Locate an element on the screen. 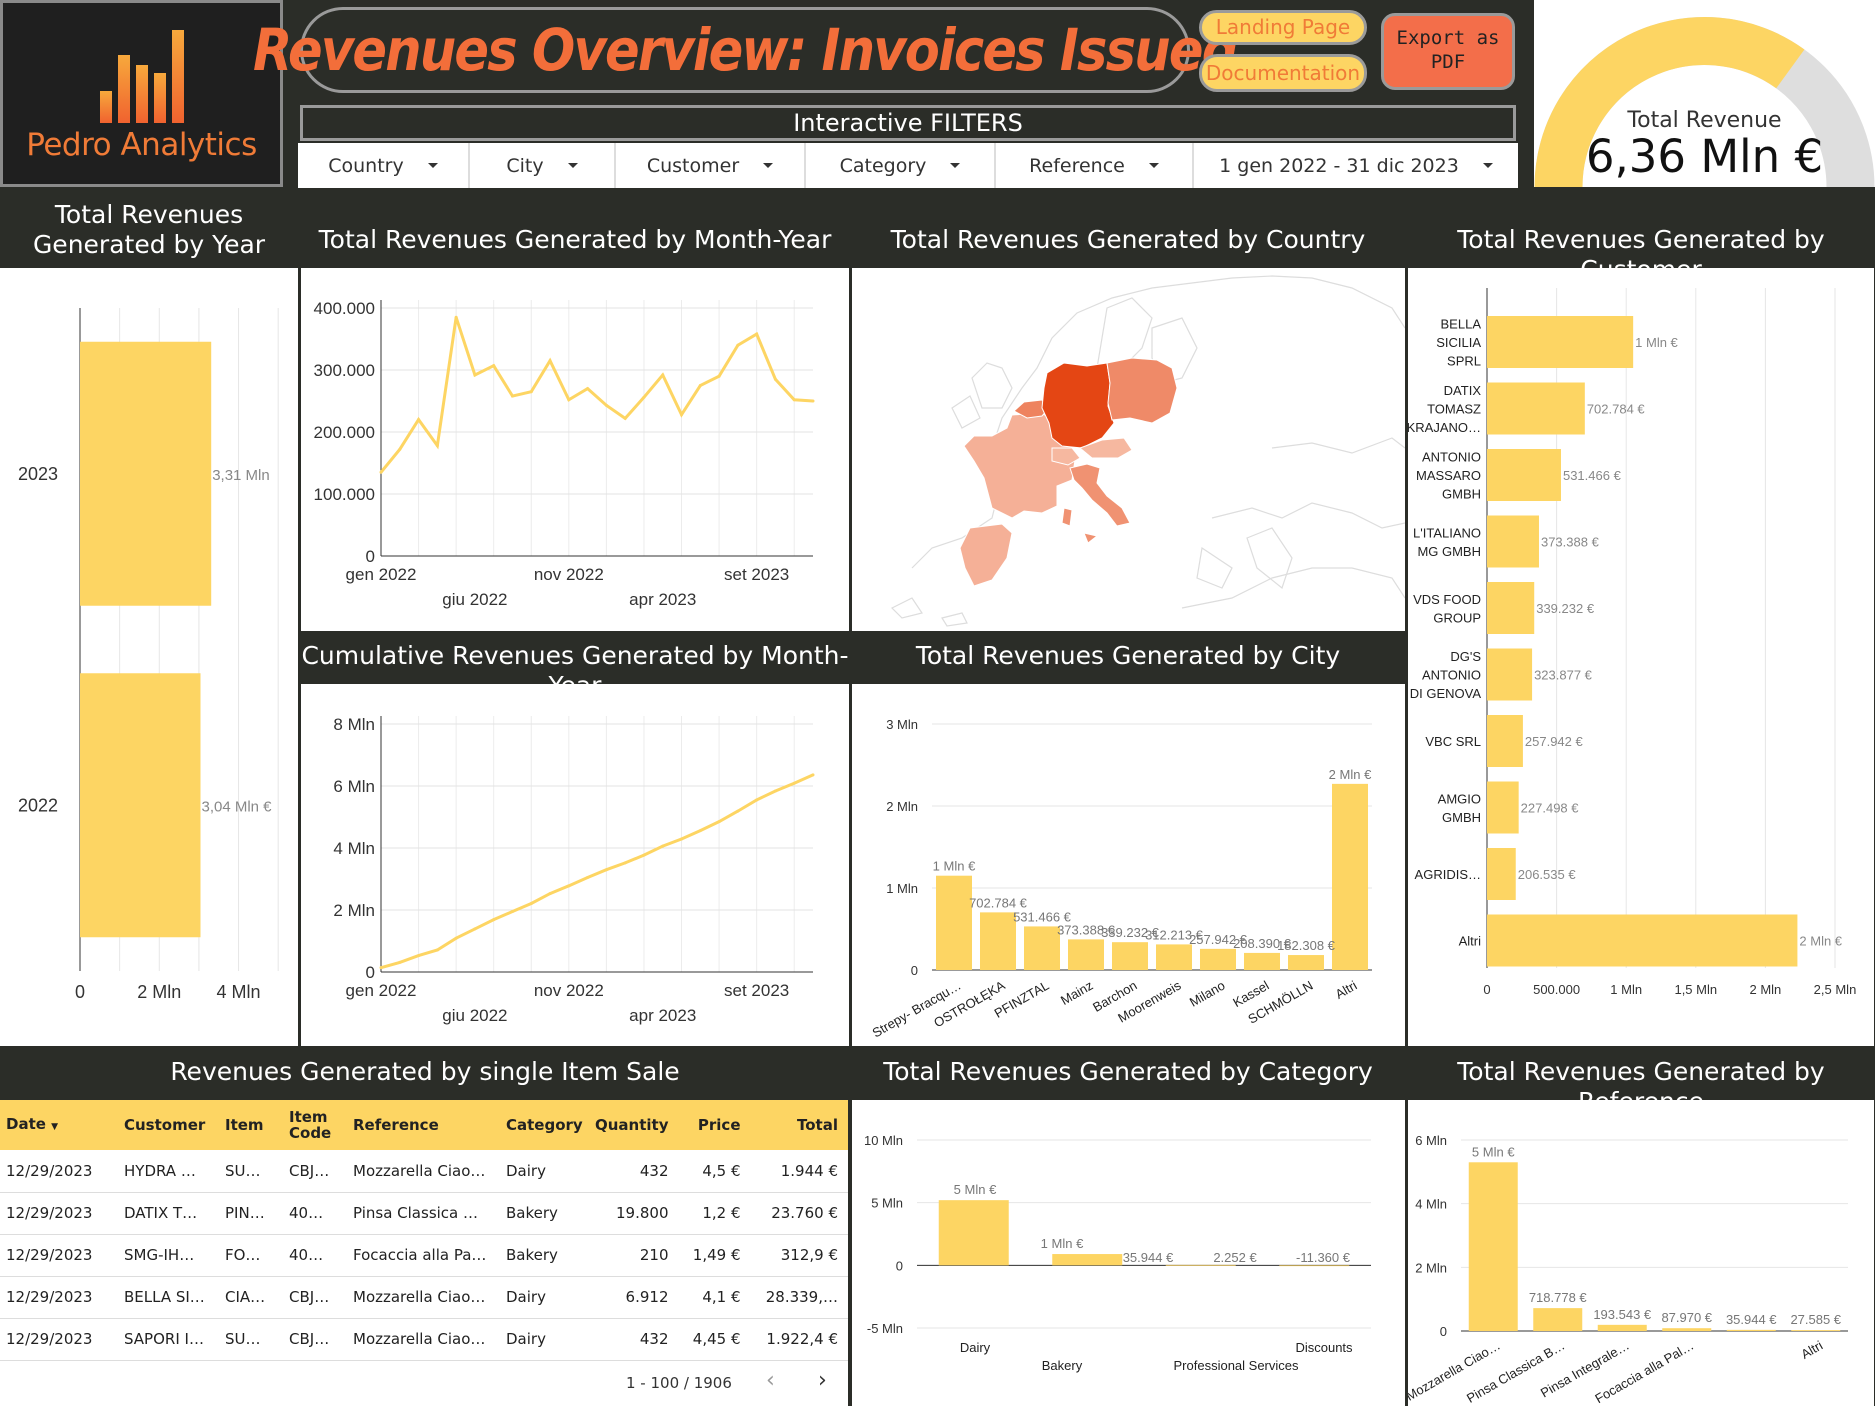  logo-bars-icon is located at coordinates (142, 76).